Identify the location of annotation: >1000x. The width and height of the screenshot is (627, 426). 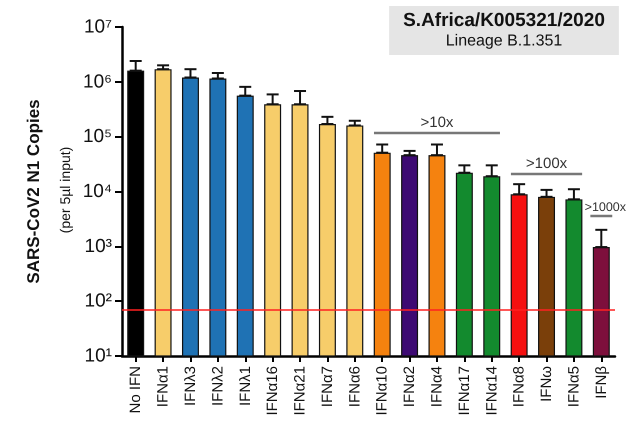
(605, 207).